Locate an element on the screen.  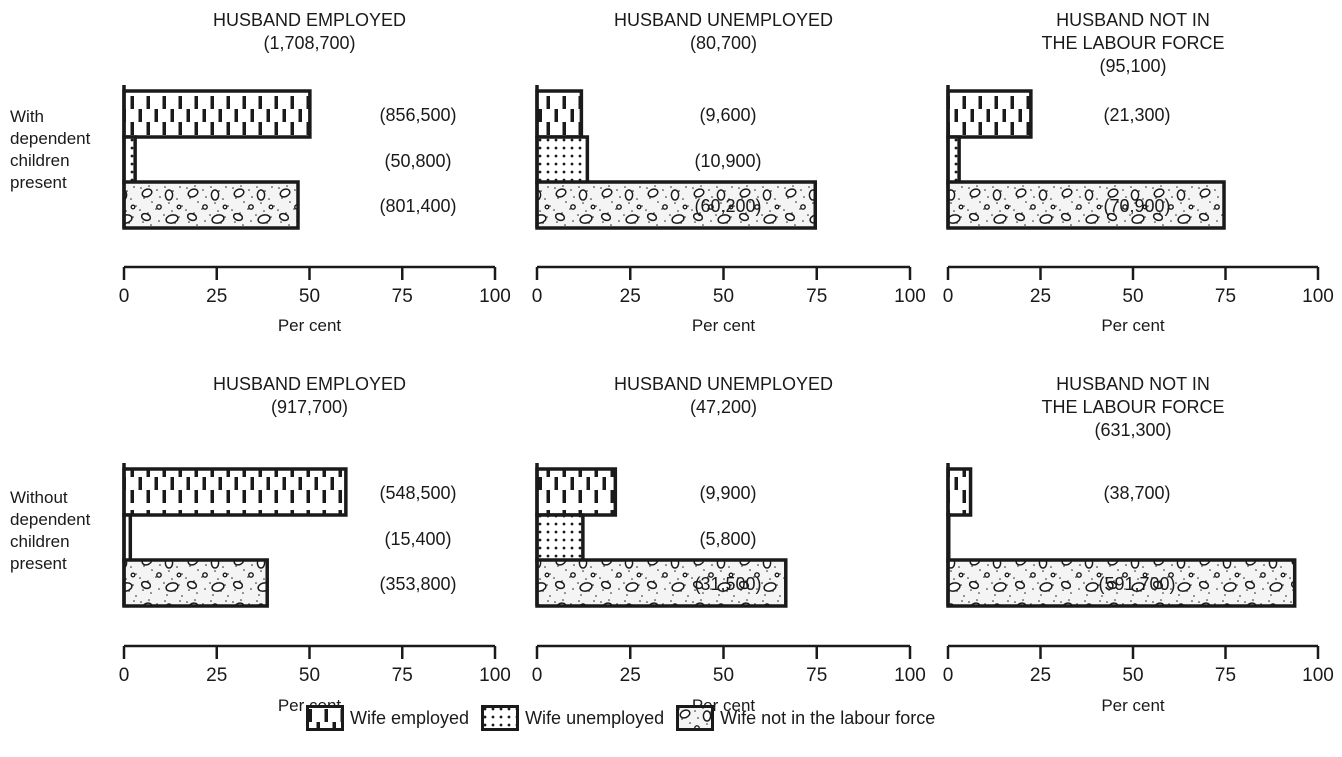
legend-item-employed: Wife employed is located at coordinates (393, 718).